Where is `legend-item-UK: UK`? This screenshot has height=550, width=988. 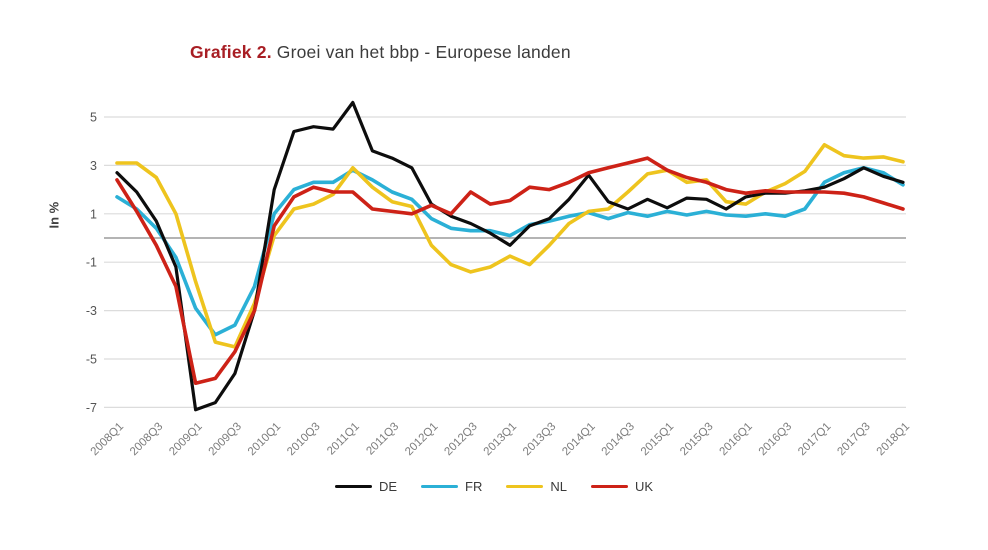 legend-item-UK: UK is located at coordinates (622, 486).